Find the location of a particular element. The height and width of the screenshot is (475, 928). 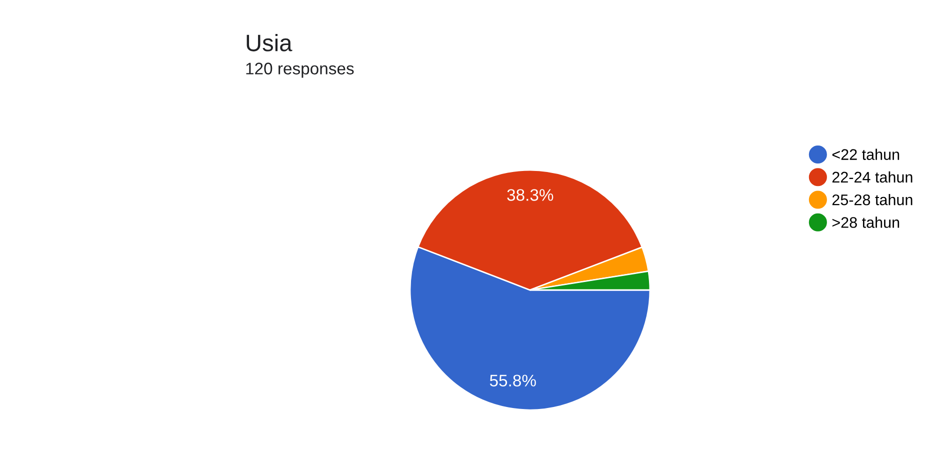

legend-label: >28 tahun is located at coordinates (866, 222).